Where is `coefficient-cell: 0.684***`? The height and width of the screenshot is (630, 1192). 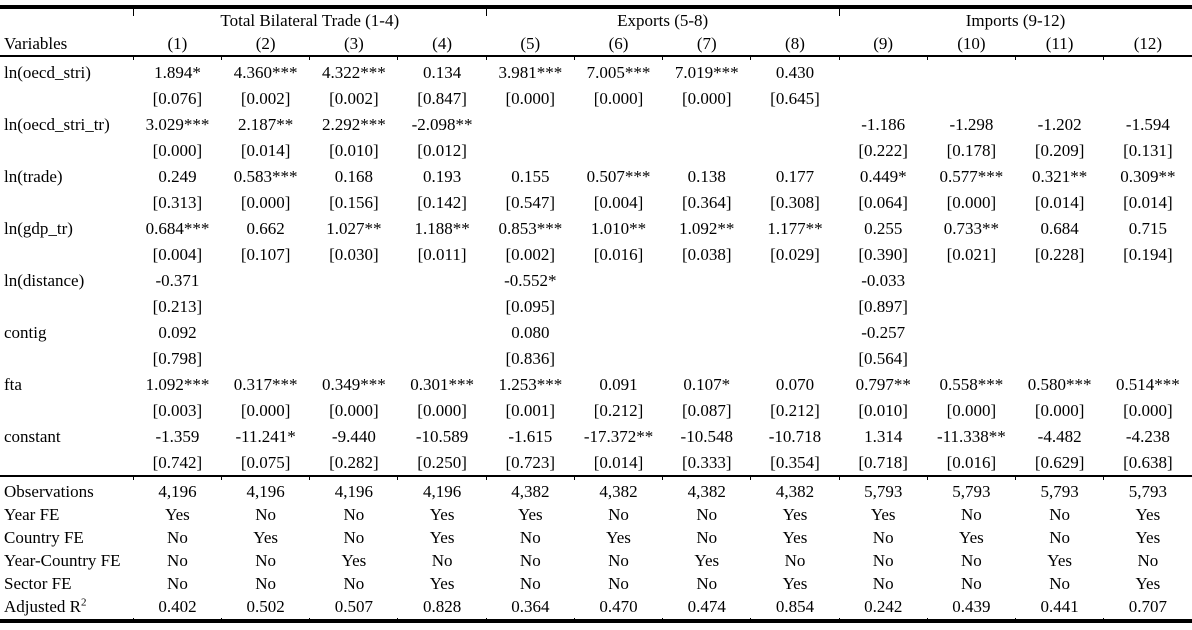
coefficient-cell: 0.684*** is located at coordinates (177, 228).